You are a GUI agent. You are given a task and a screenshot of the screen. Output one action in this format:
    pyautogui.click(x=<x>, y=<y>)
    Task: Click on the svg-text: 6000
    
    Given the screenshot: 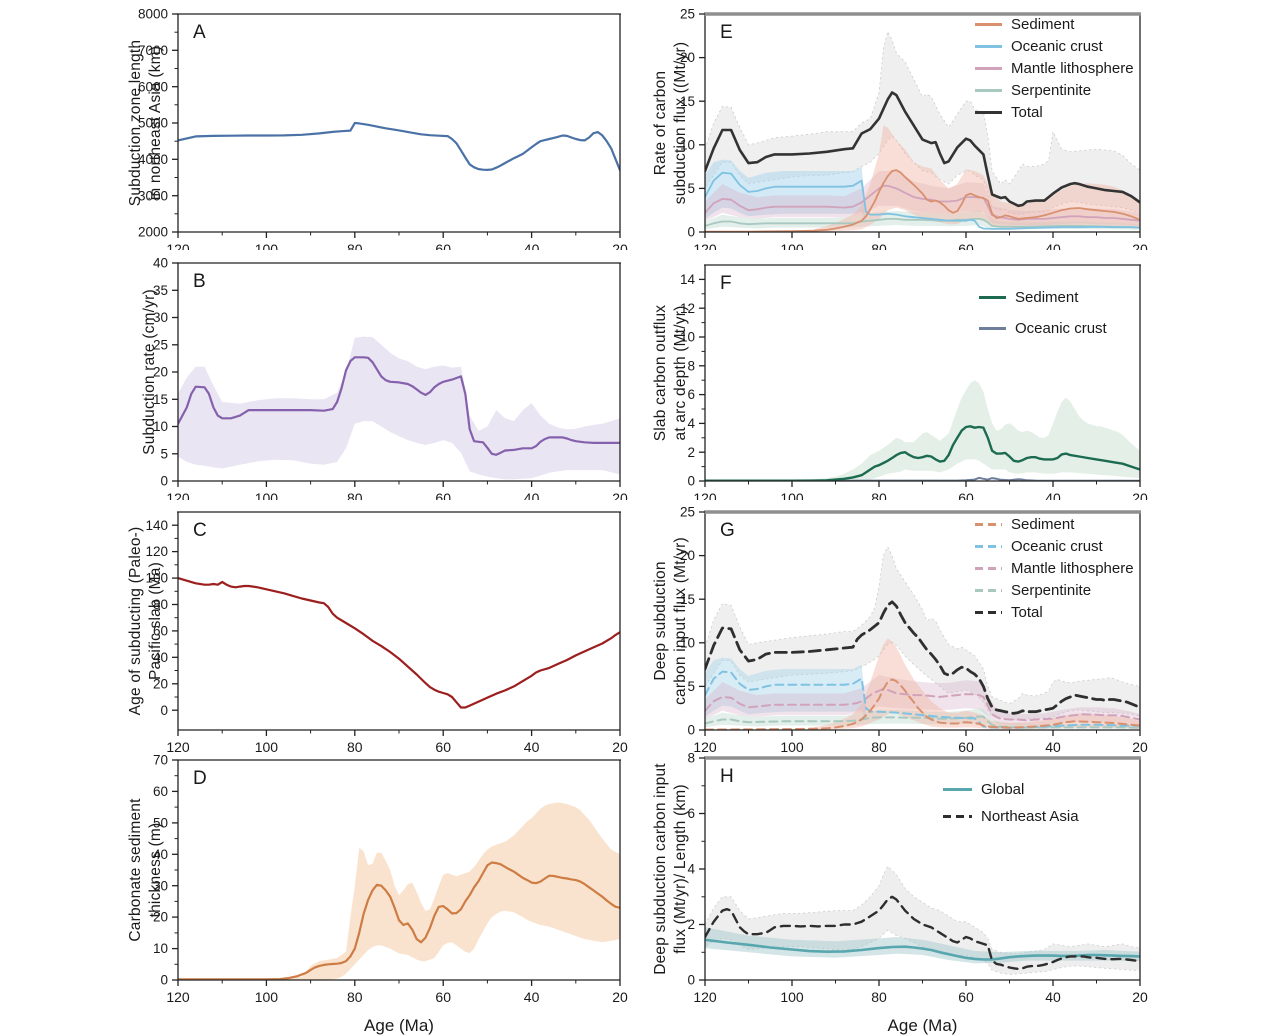 What is the action you would take?
    pyautogui.click(x=153, y=86)
    